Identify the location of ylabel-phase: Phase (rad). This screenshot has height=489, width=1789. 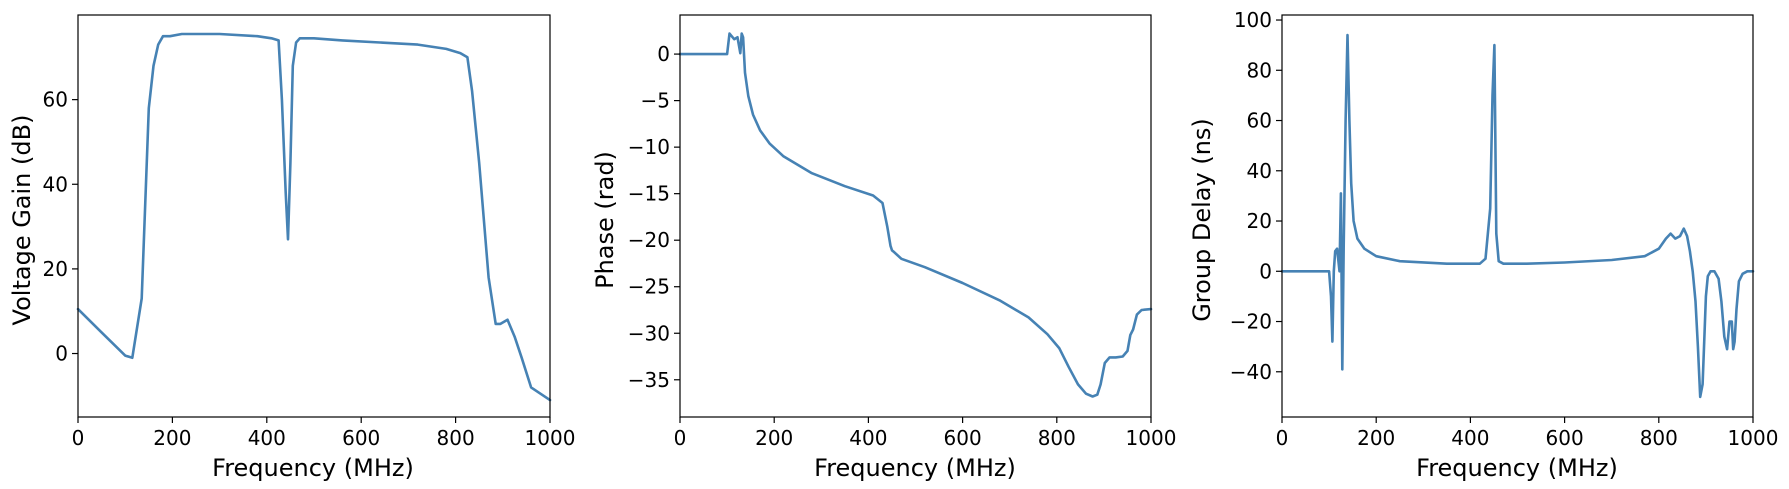
(605, 220).